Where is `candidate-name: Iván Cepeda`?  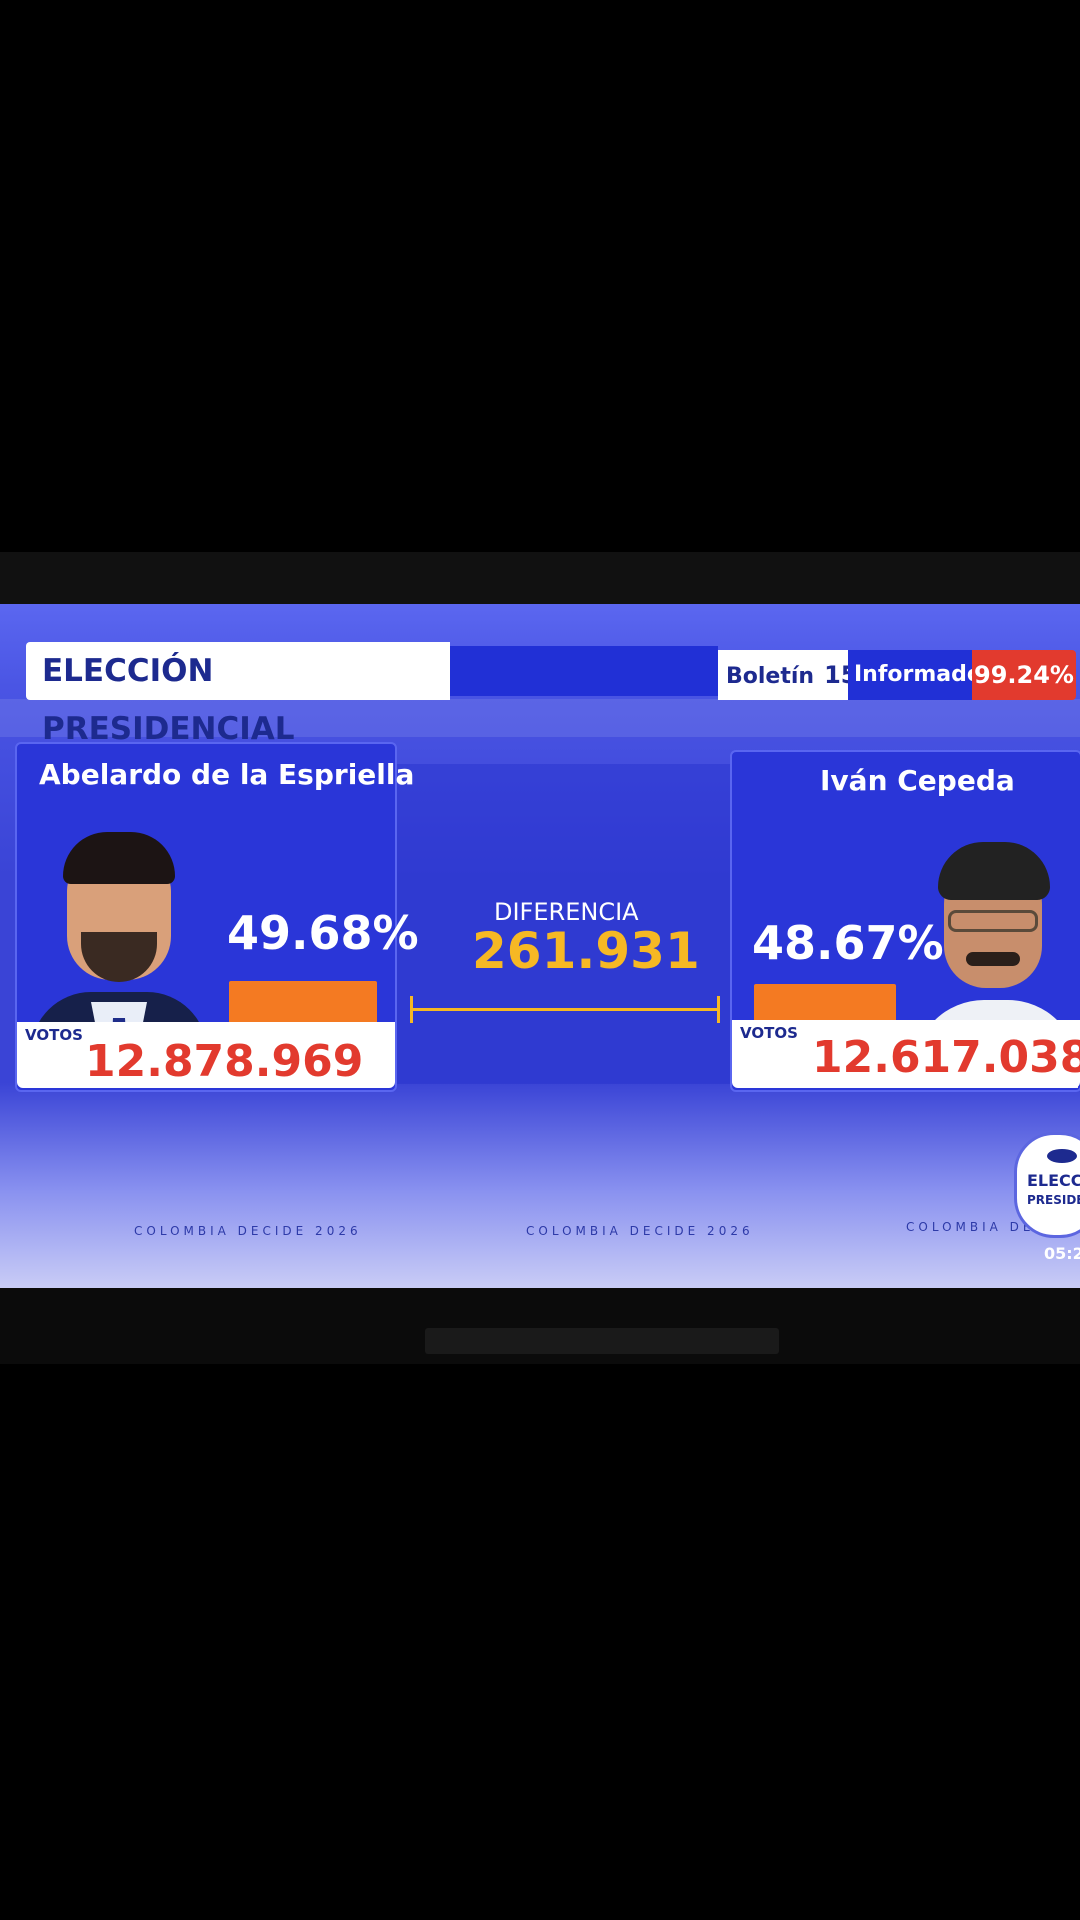
candidate-name: Iván Cepeda is located at coordinates (917, 780).